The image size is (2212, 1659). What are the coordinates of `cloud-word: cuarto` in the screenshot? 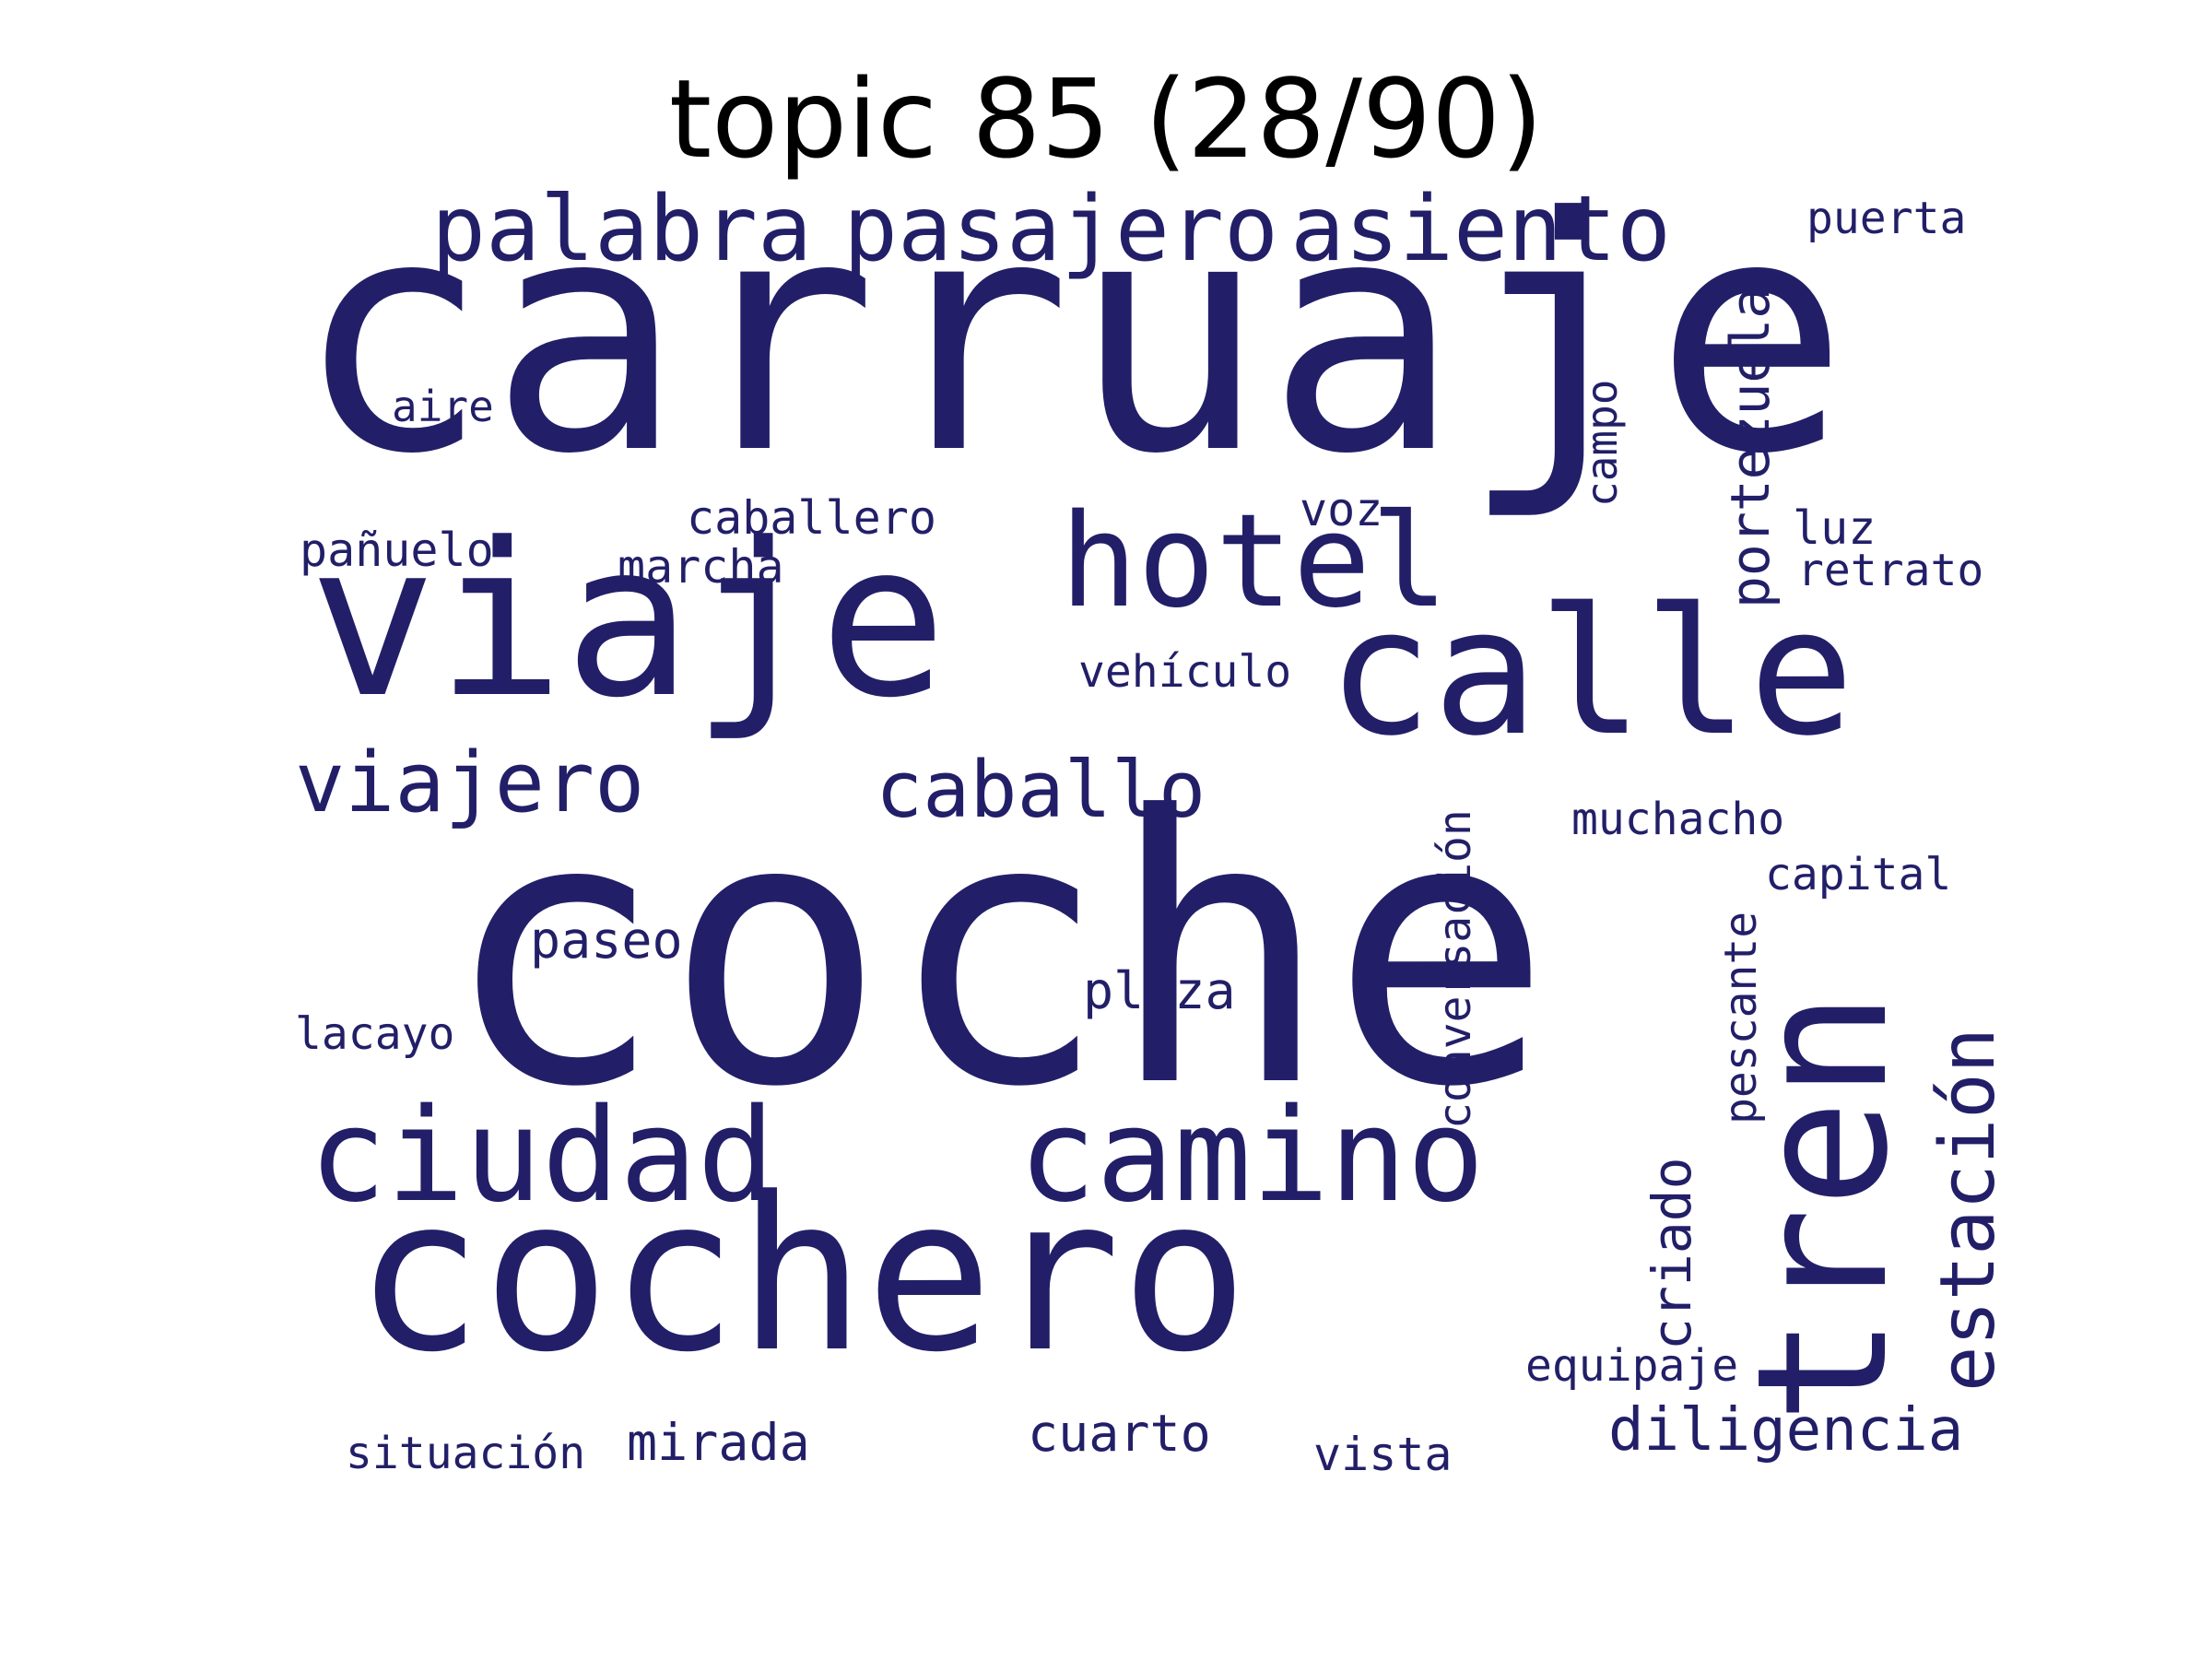 It's located at (1119, 1433).